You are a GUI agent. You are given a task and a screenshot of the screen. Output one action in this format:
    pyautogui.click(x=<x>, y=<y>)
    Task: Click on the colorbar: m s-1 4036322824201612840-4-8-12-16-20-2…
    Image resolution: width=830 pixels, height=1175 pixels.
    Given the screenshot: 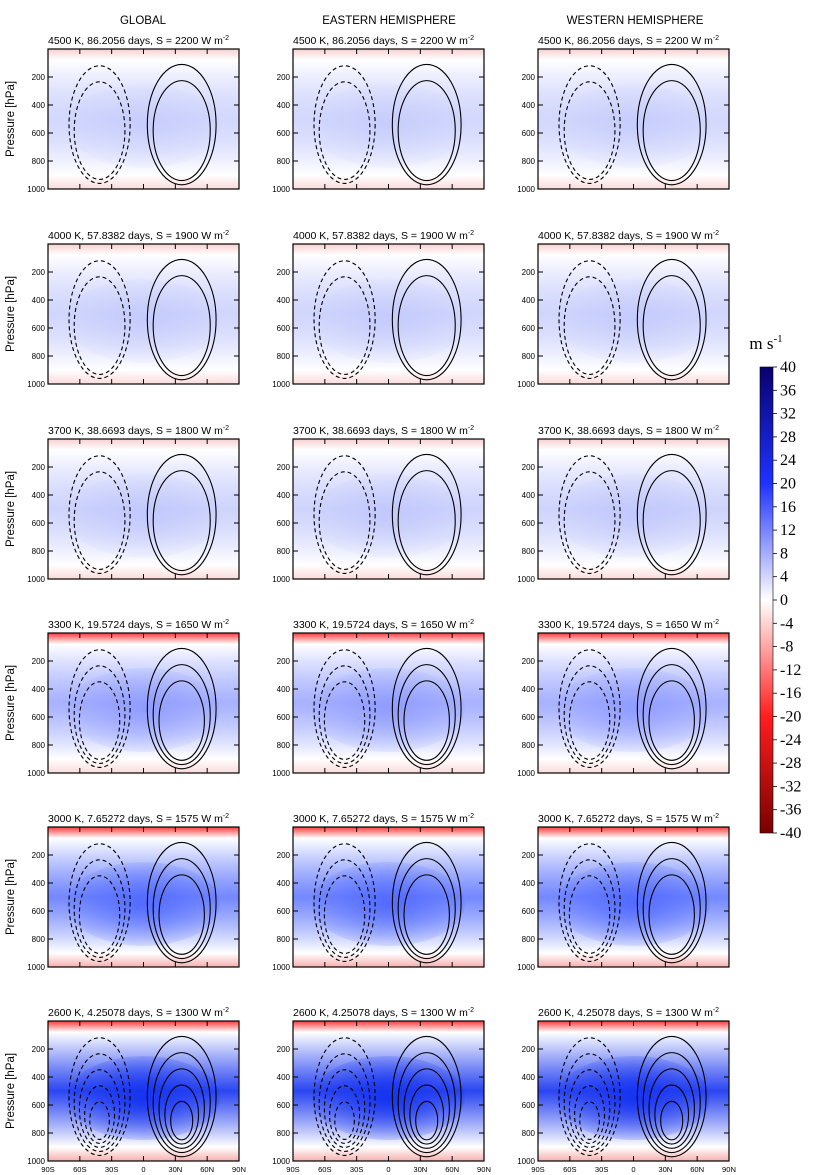 What is the action you would take?
    pyautogui.click(x=775, y=587)
    